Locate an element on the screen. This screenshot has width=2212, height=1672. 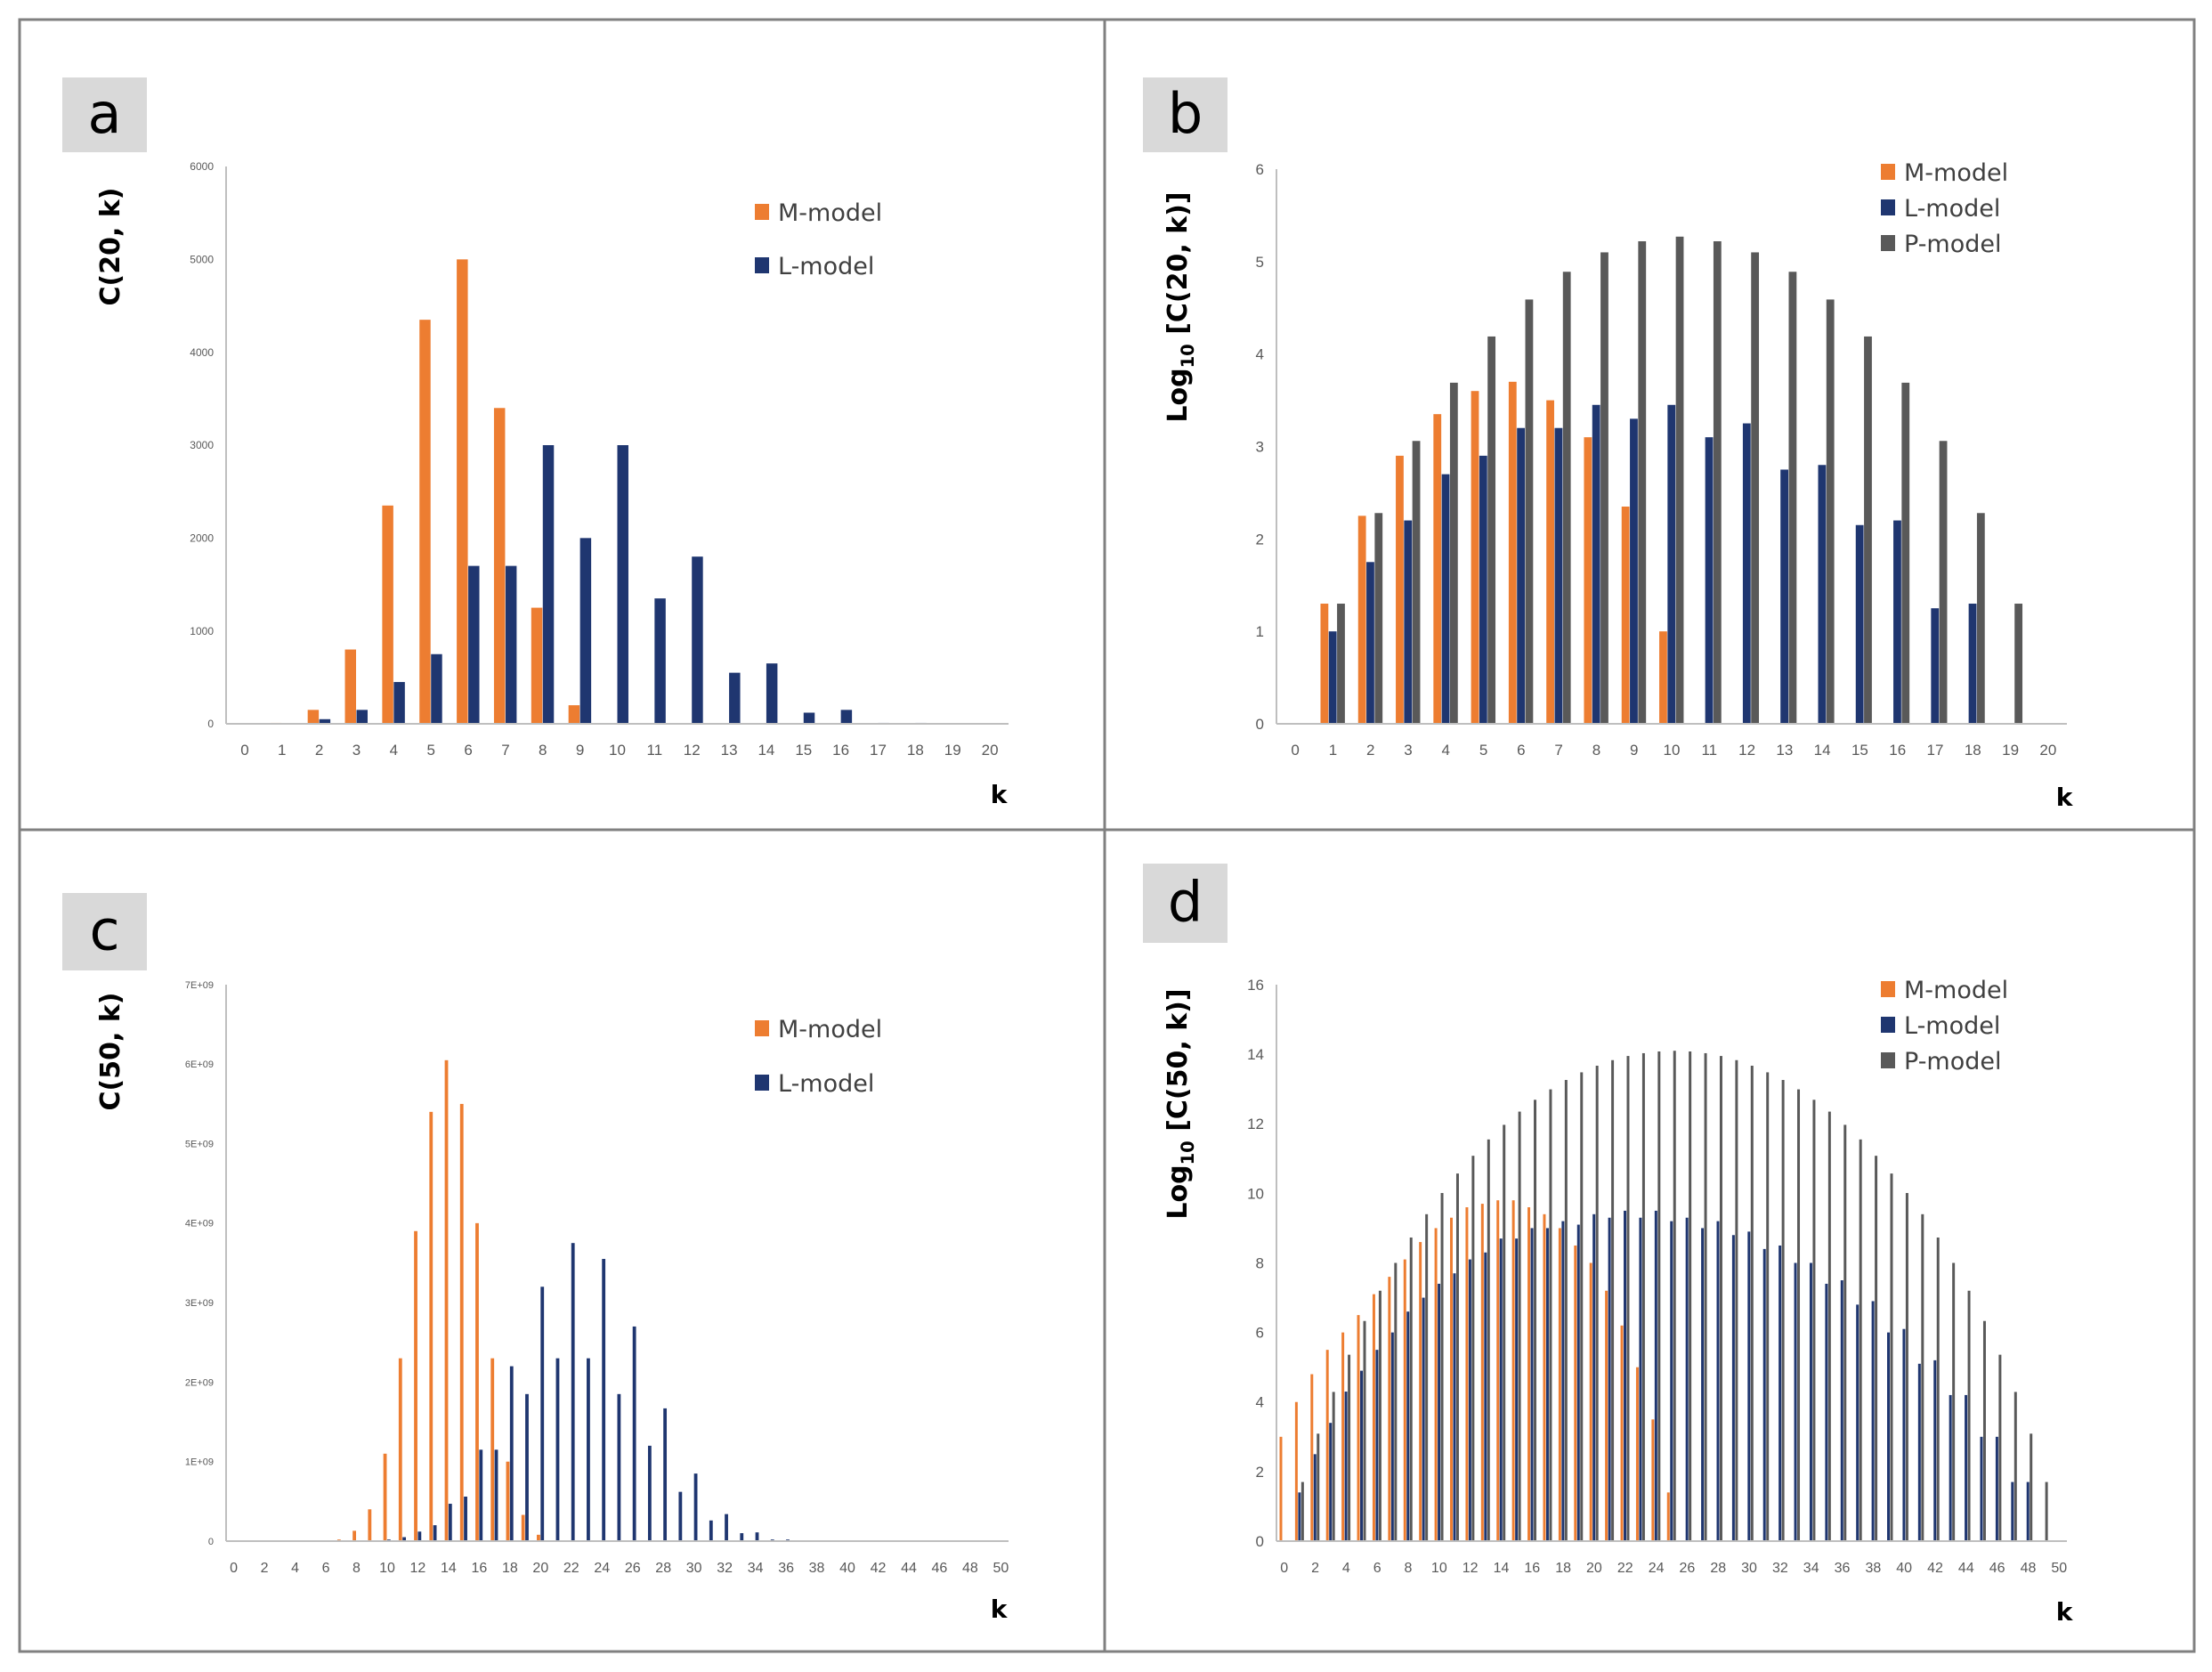
legend-swatch-m-model is located at coordinates (1888, 989).